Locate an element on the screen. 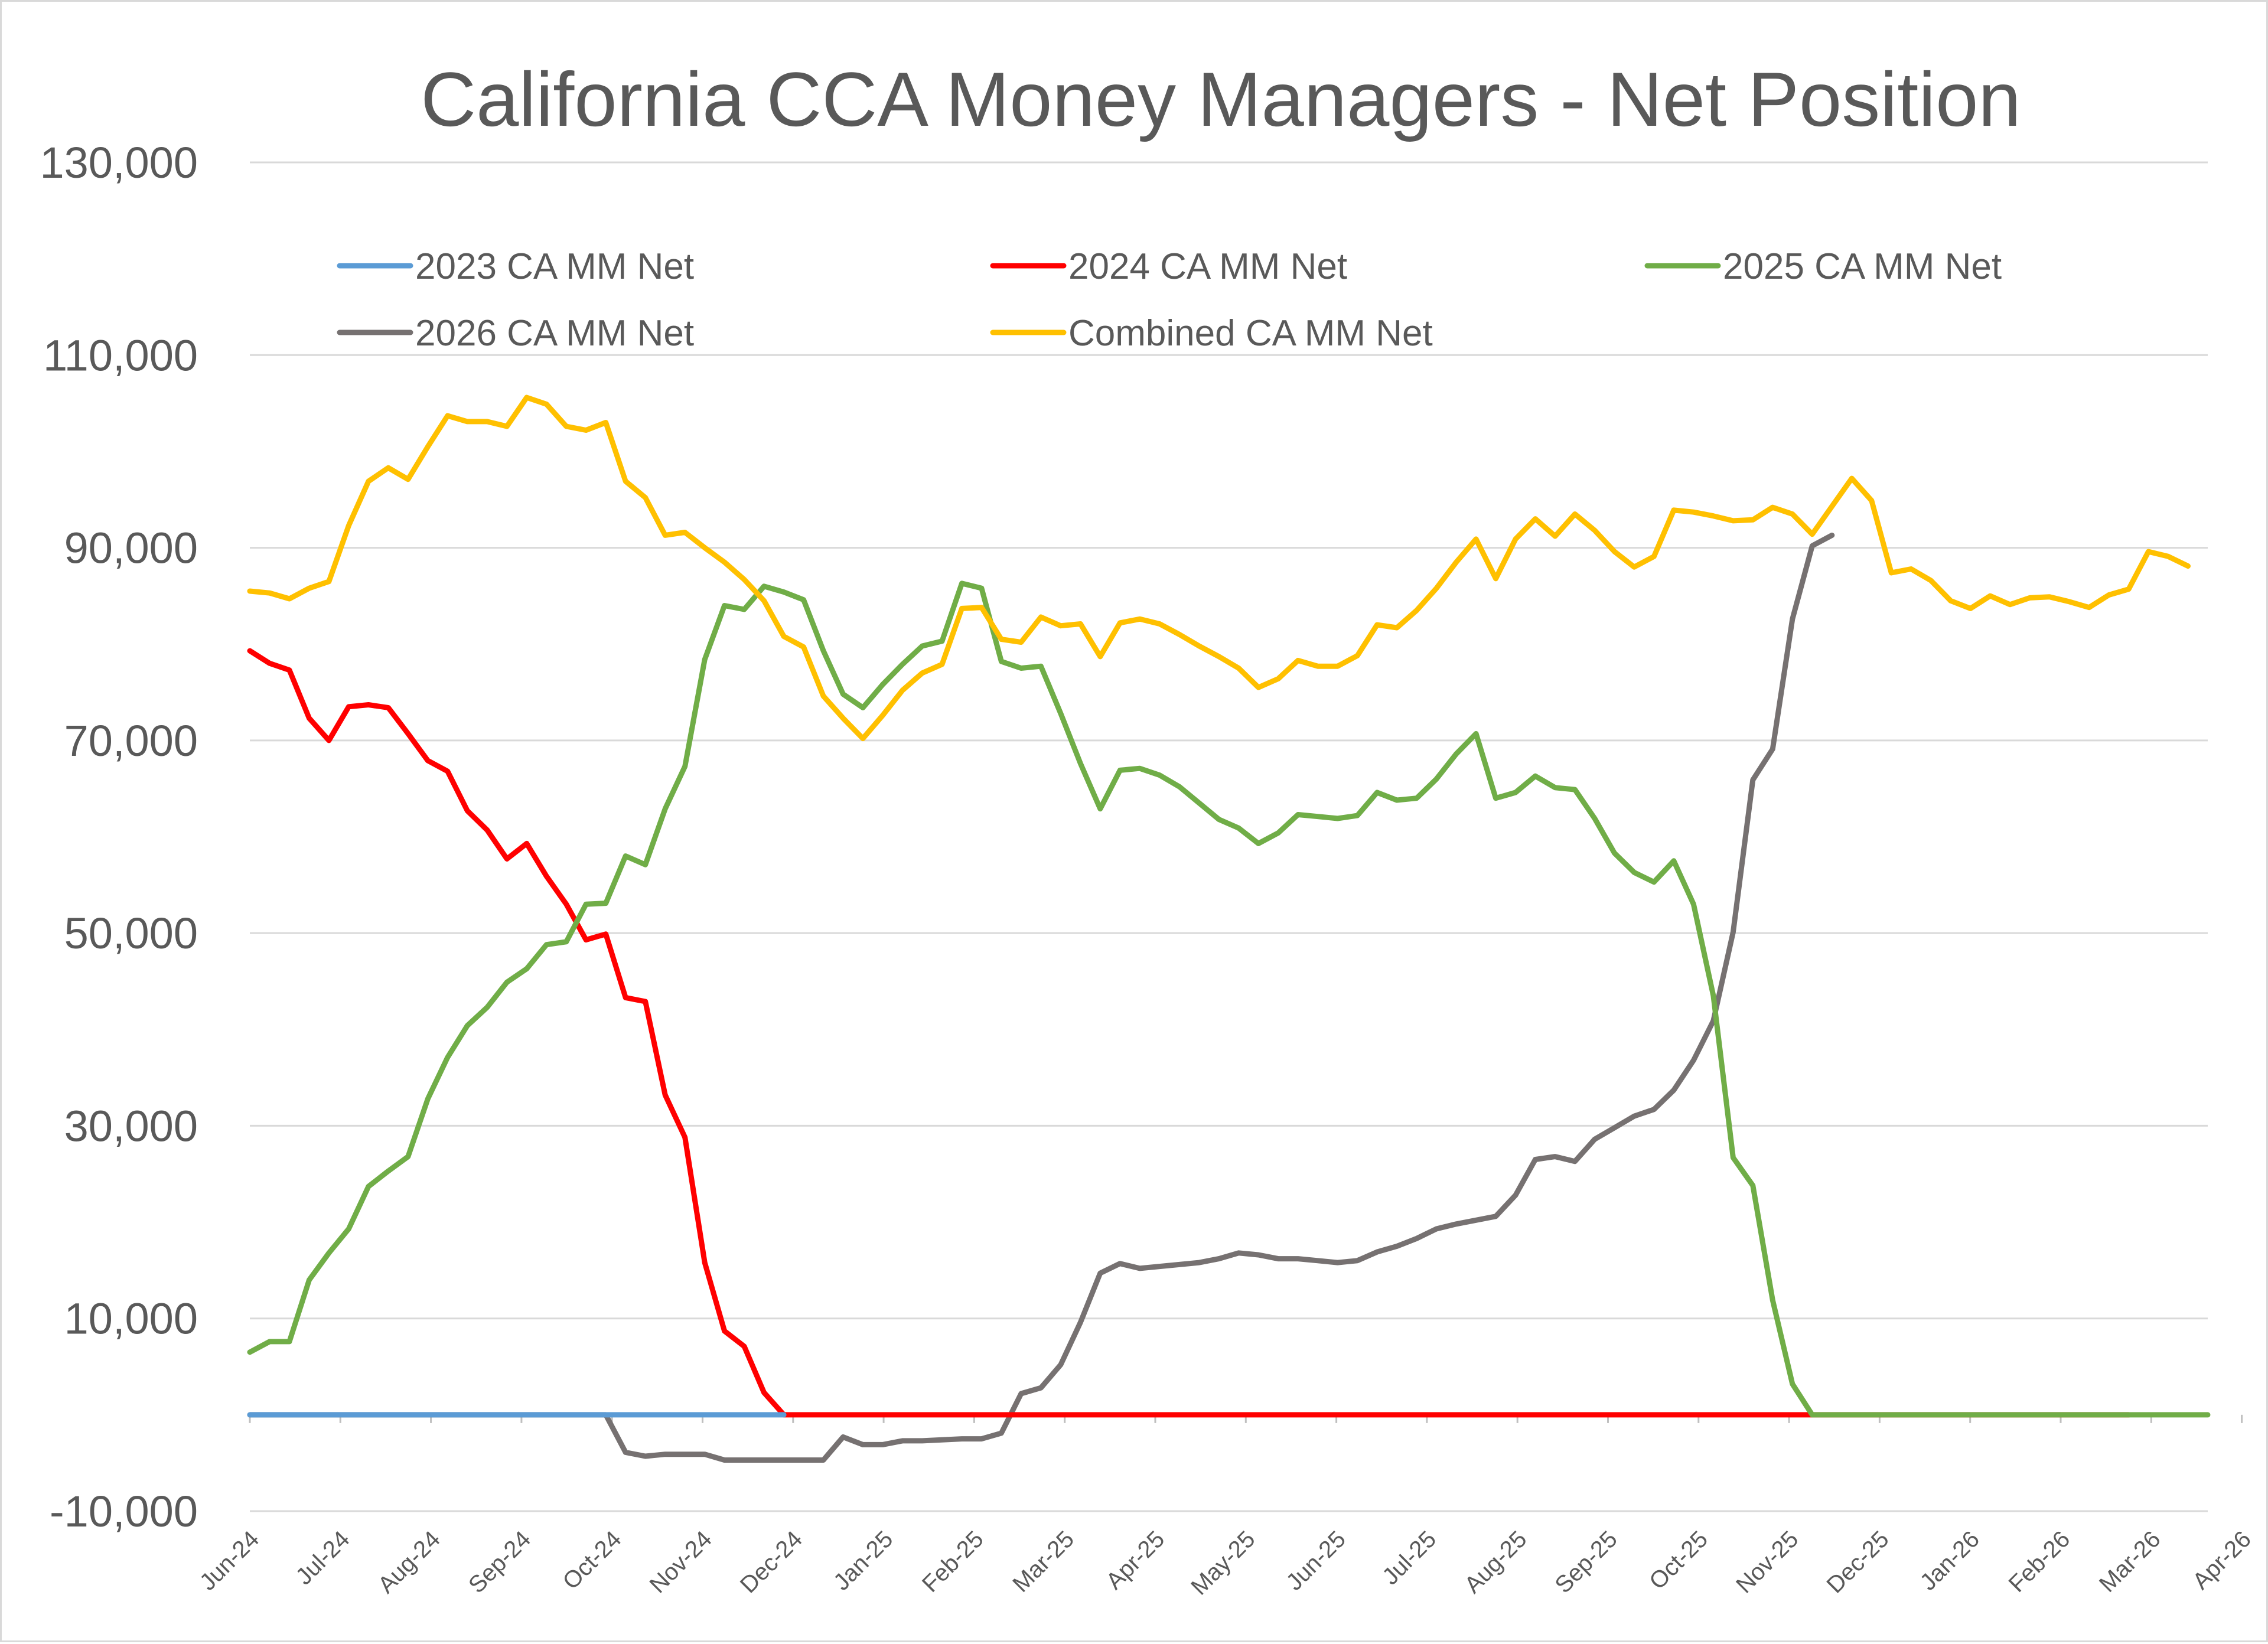 This screenshot has width=2268, height=1644. x-tick-label: Nov-25 is located at coordinates (1767, 1562).